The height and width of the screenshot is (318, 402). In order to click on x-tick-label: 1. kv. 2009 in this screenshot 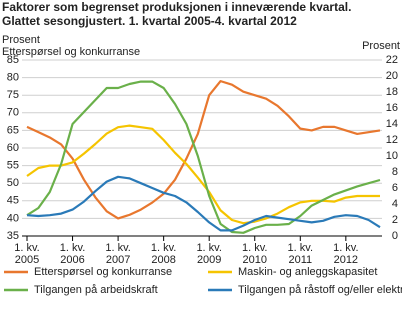, I will do `click(209, 254)`.